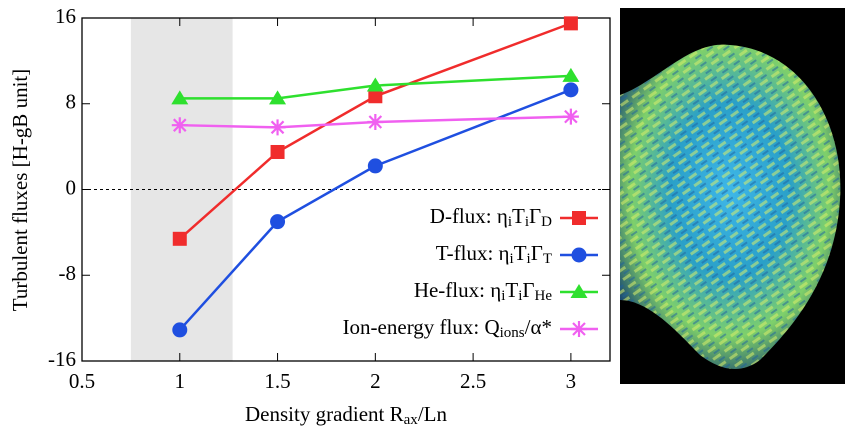  I want to click on y-tick-label: 16, so click(65, 16).